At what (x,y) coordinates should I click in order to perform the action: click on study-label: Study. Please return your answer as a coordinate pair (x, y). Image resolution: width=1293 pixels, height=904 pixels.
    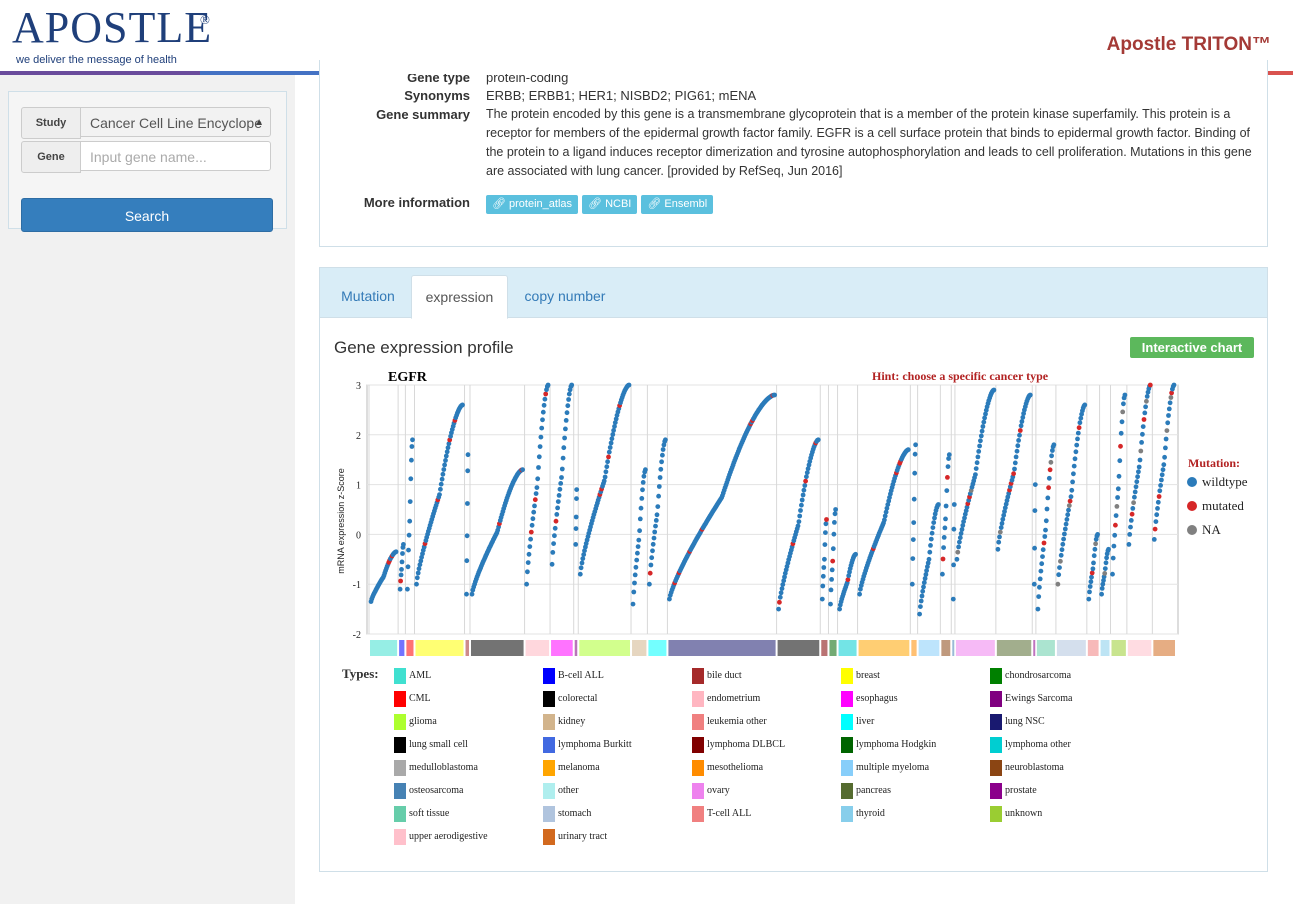
    Looking at the image, I should click on (51, 123).